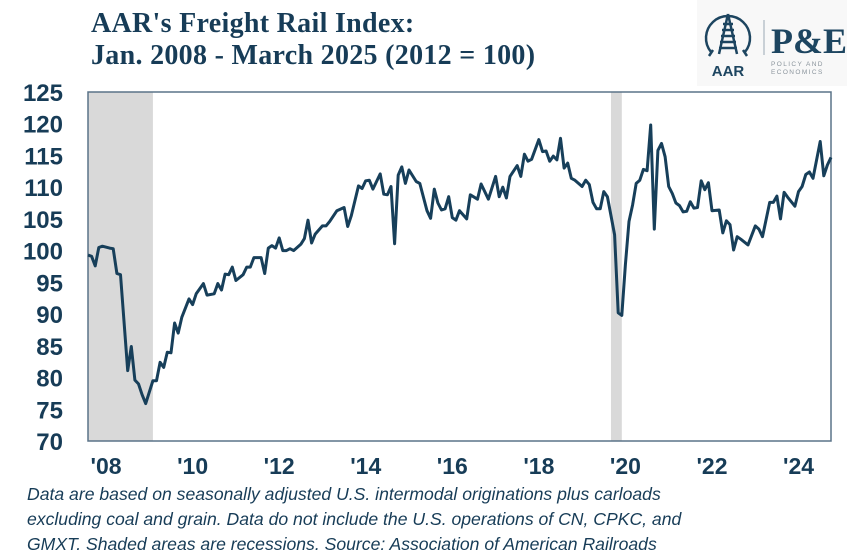 This screenshot has width=847, height=558. What do you see at coordinates (253, 23) in the screenshot?
I see `chart-title-line-1: AAR's Freight Rail Index:` at bounding box center [253, 23].